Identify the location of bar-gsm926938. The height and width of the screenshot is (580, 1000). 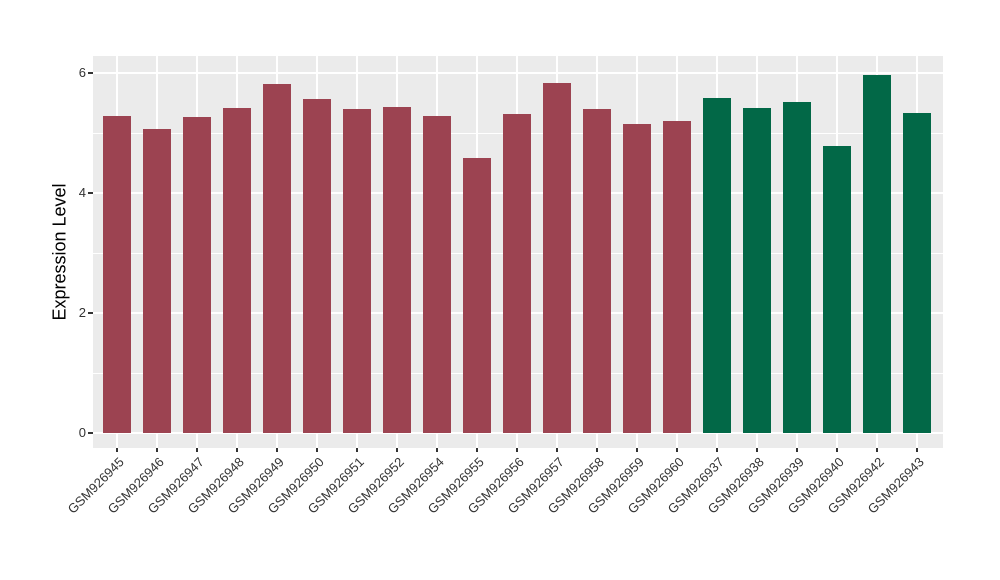
(757, 270).